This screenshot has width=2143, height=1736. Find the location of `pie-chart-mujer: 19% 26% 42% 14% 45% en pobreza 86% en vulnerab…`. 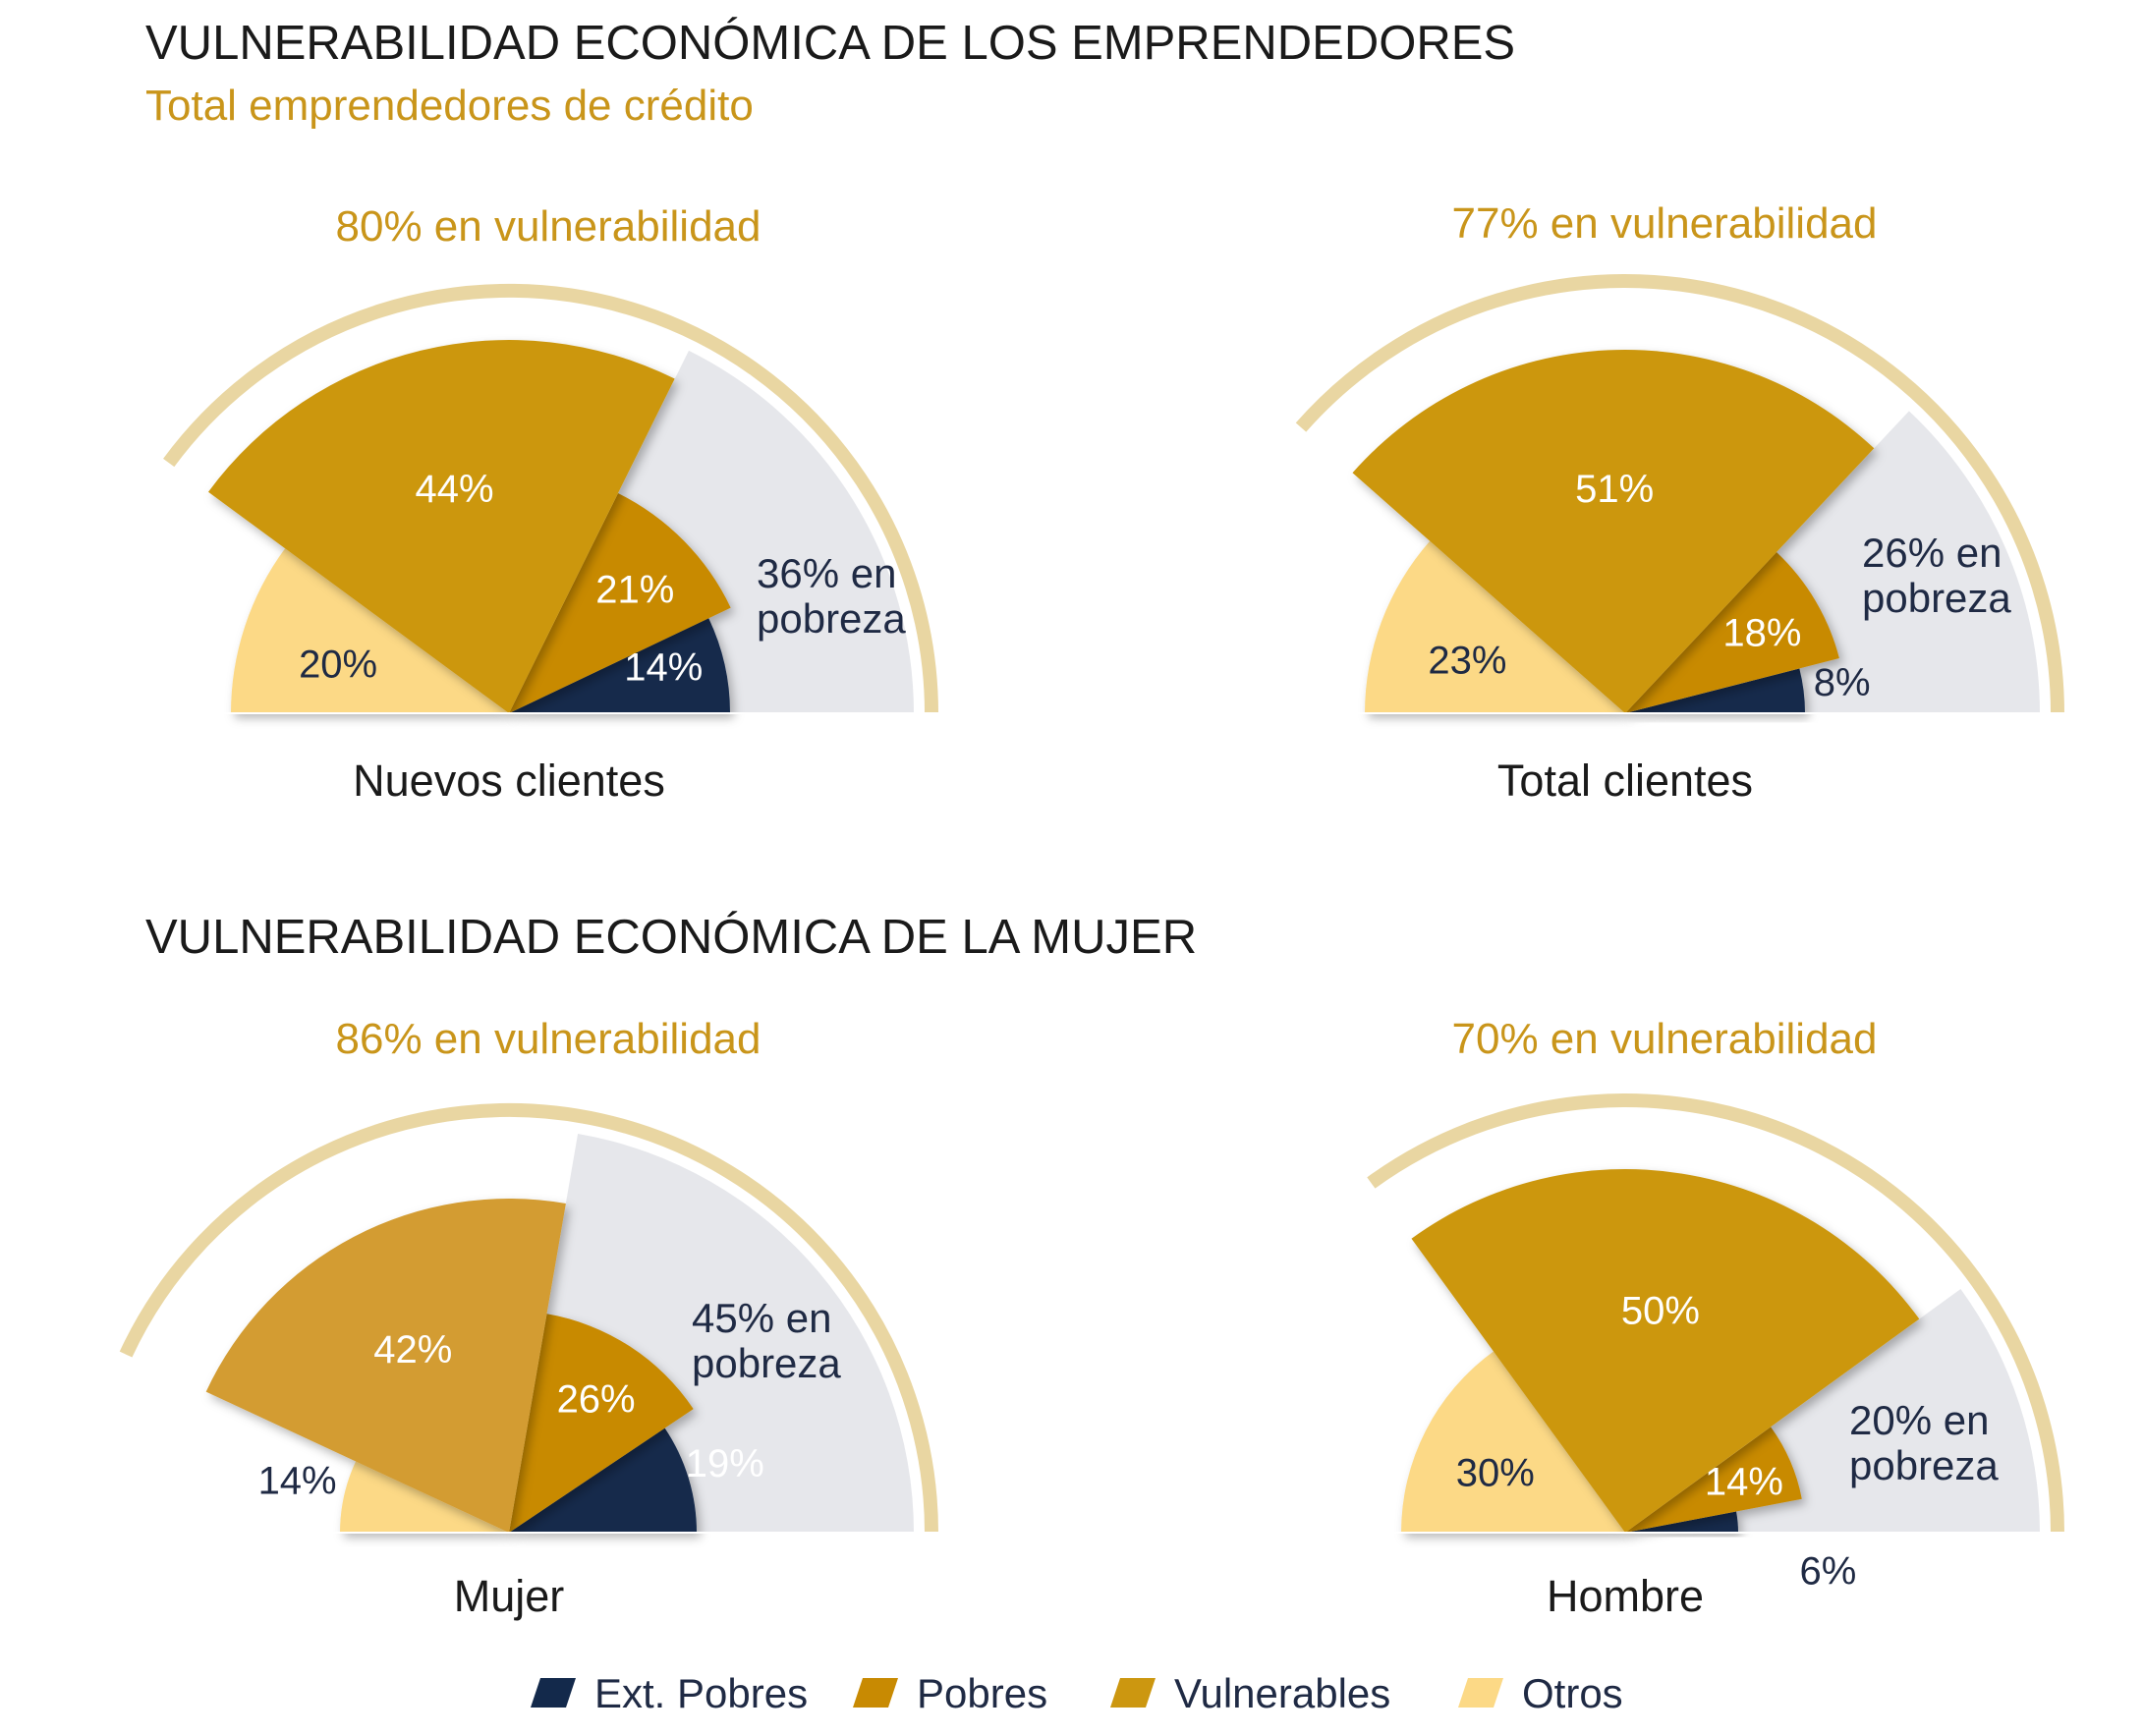

pie-chart-mujer: 19% 26% 42% 14% 45% en pobreza 86% en vulnerab… is located at coordinates (509, 1318).